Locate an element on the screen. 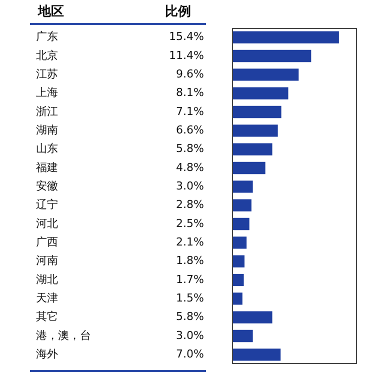  y-tick-label: 湖南 is located at coordinates (47, 130).